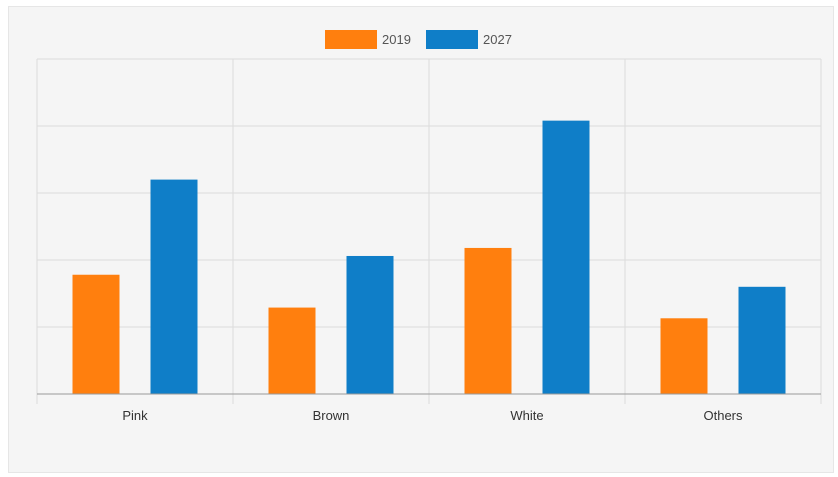 This screenshot has height=477, width=838. I want to click on legend-label: 2019, so click(396, 39).